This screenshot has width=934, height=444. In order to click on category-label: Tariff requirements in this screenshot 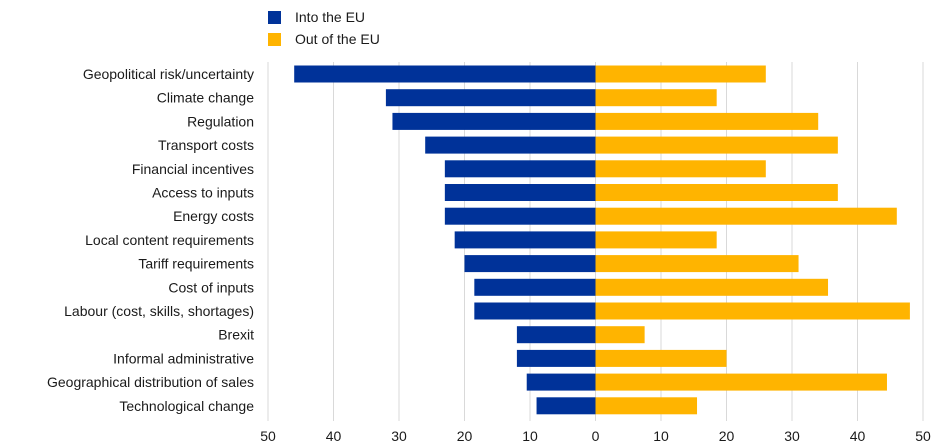, I will do `click(196, 264)`.